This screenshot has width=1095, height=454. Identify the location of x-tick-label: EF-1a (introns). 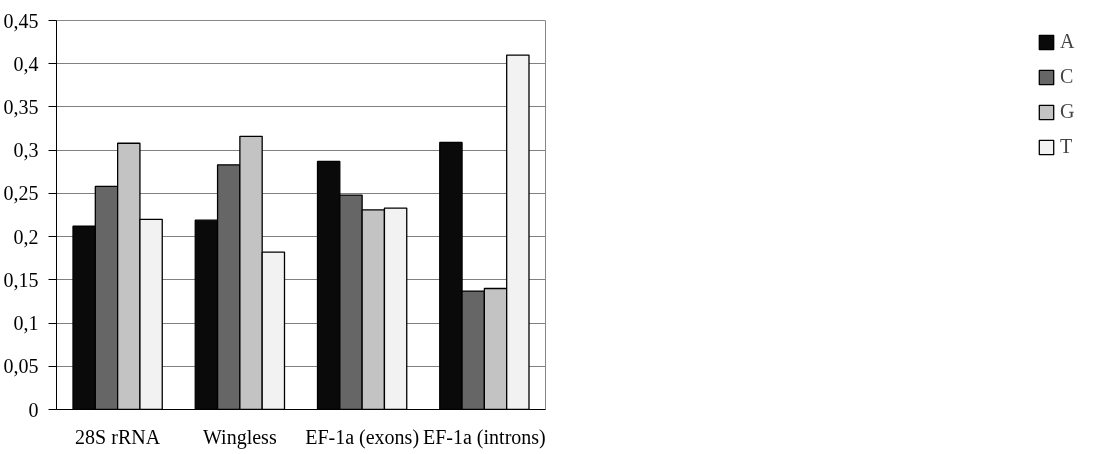
(484, 437).